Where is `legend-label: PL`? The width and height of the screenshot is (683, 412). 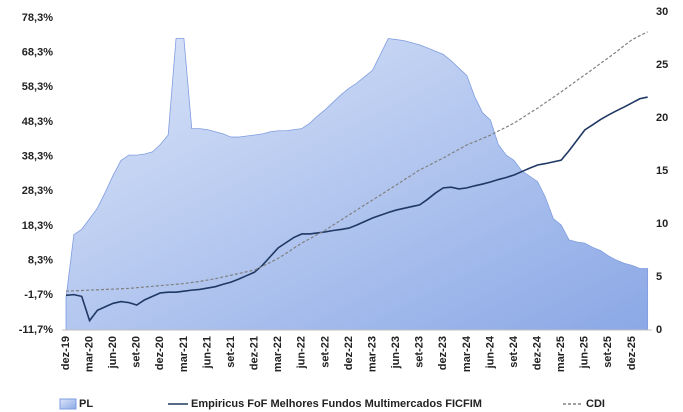 legend-label: PL is located at coordinates (86, 404).